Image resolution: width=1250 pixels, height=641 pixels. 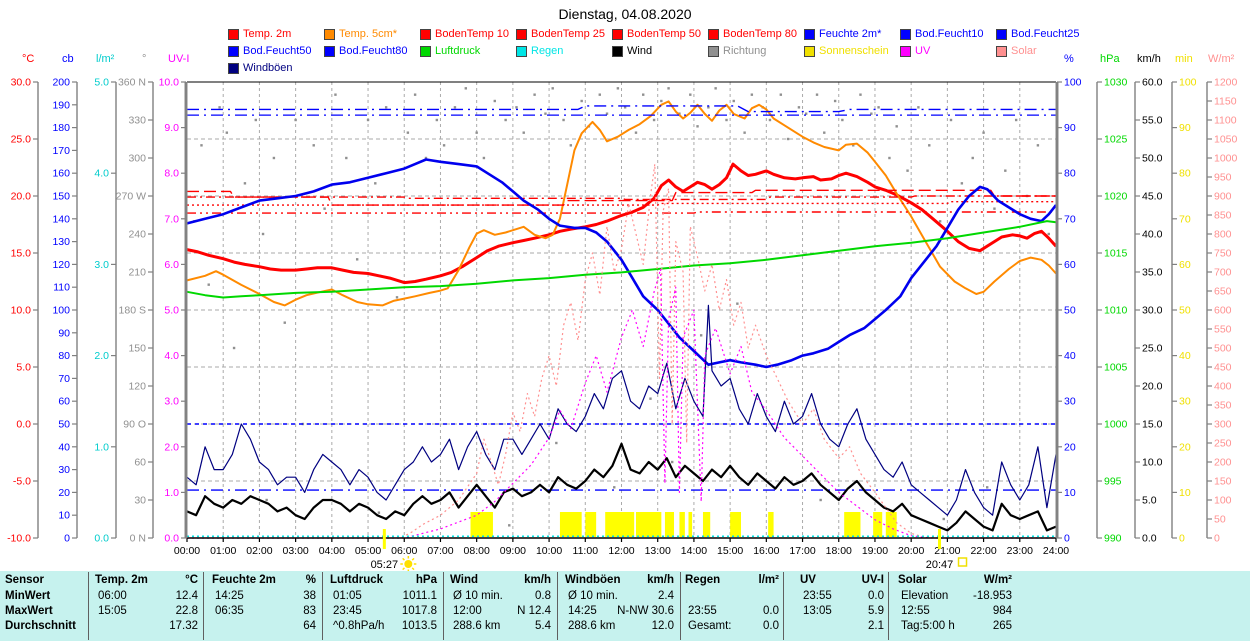 What do you see at coordinates (23, 368) in the screenshot?
I see `axis-label-degC: 5.0` at bounding box center [23, 368].